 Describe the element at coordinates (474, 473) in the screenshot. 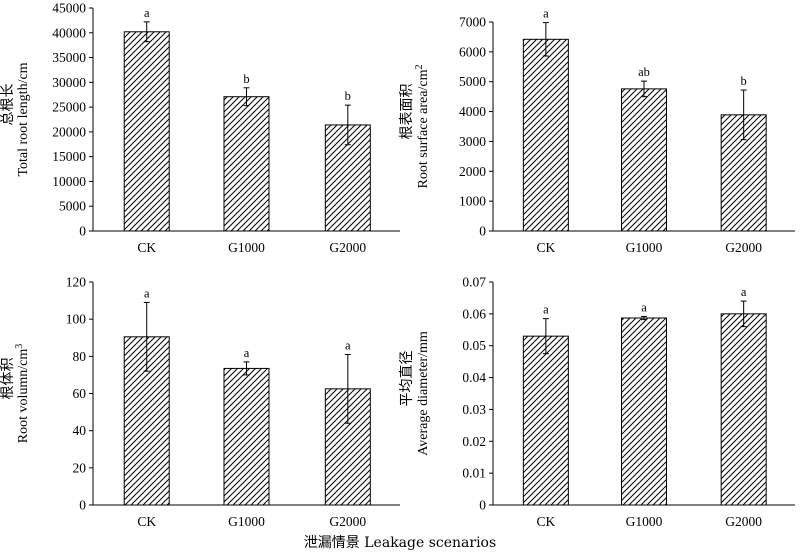

I see `y-tick-label: 0.01` at that location.